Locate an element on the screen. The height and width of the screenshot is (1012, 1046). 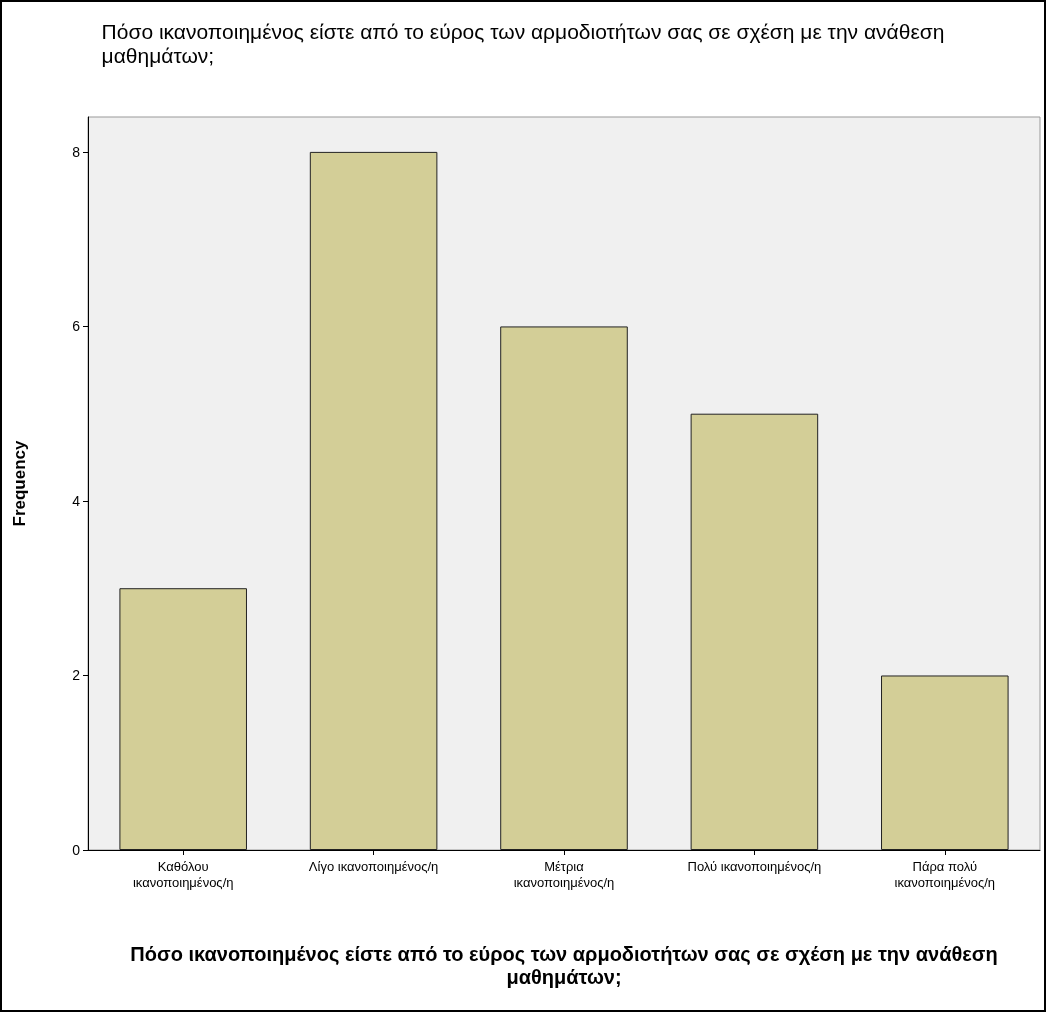
x-tick-label: Λίγο ικανοποιημένος/η is located at coordinates (373, 866).